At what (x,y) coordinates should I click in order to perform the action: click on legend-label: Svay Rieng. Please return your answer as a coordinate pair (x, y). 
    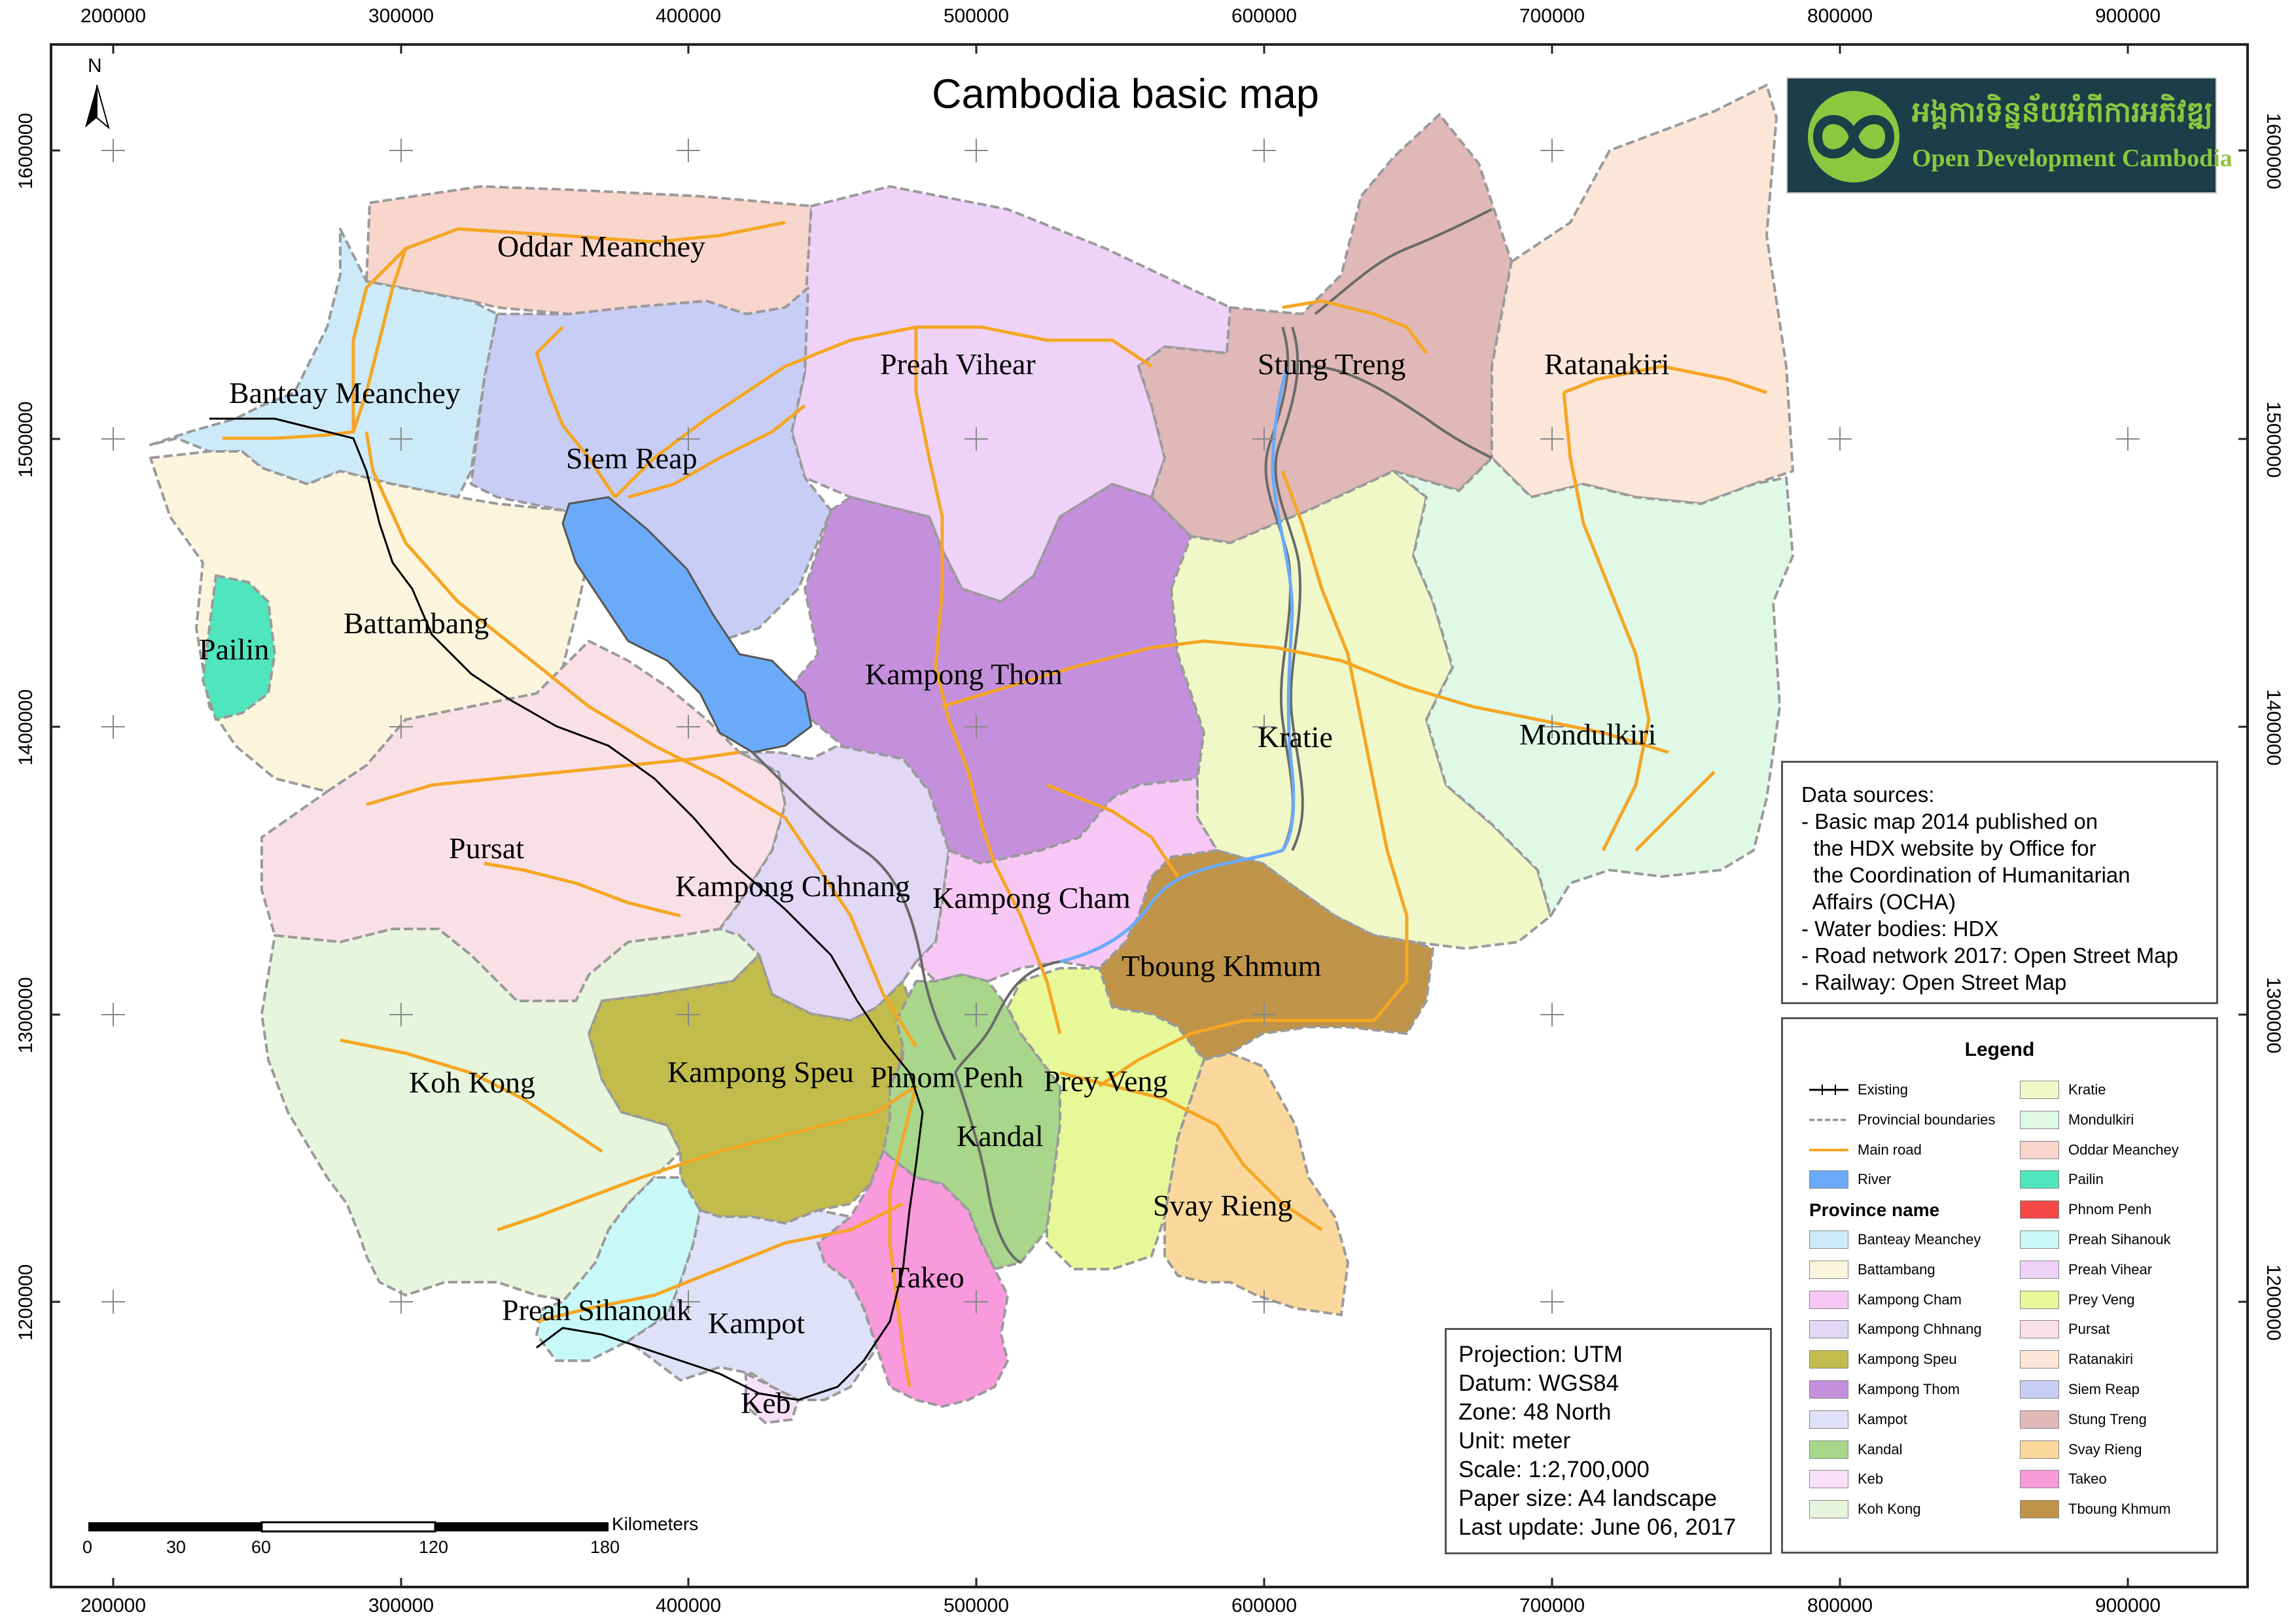
    Looking at the image, I should click on (2105, 1449).